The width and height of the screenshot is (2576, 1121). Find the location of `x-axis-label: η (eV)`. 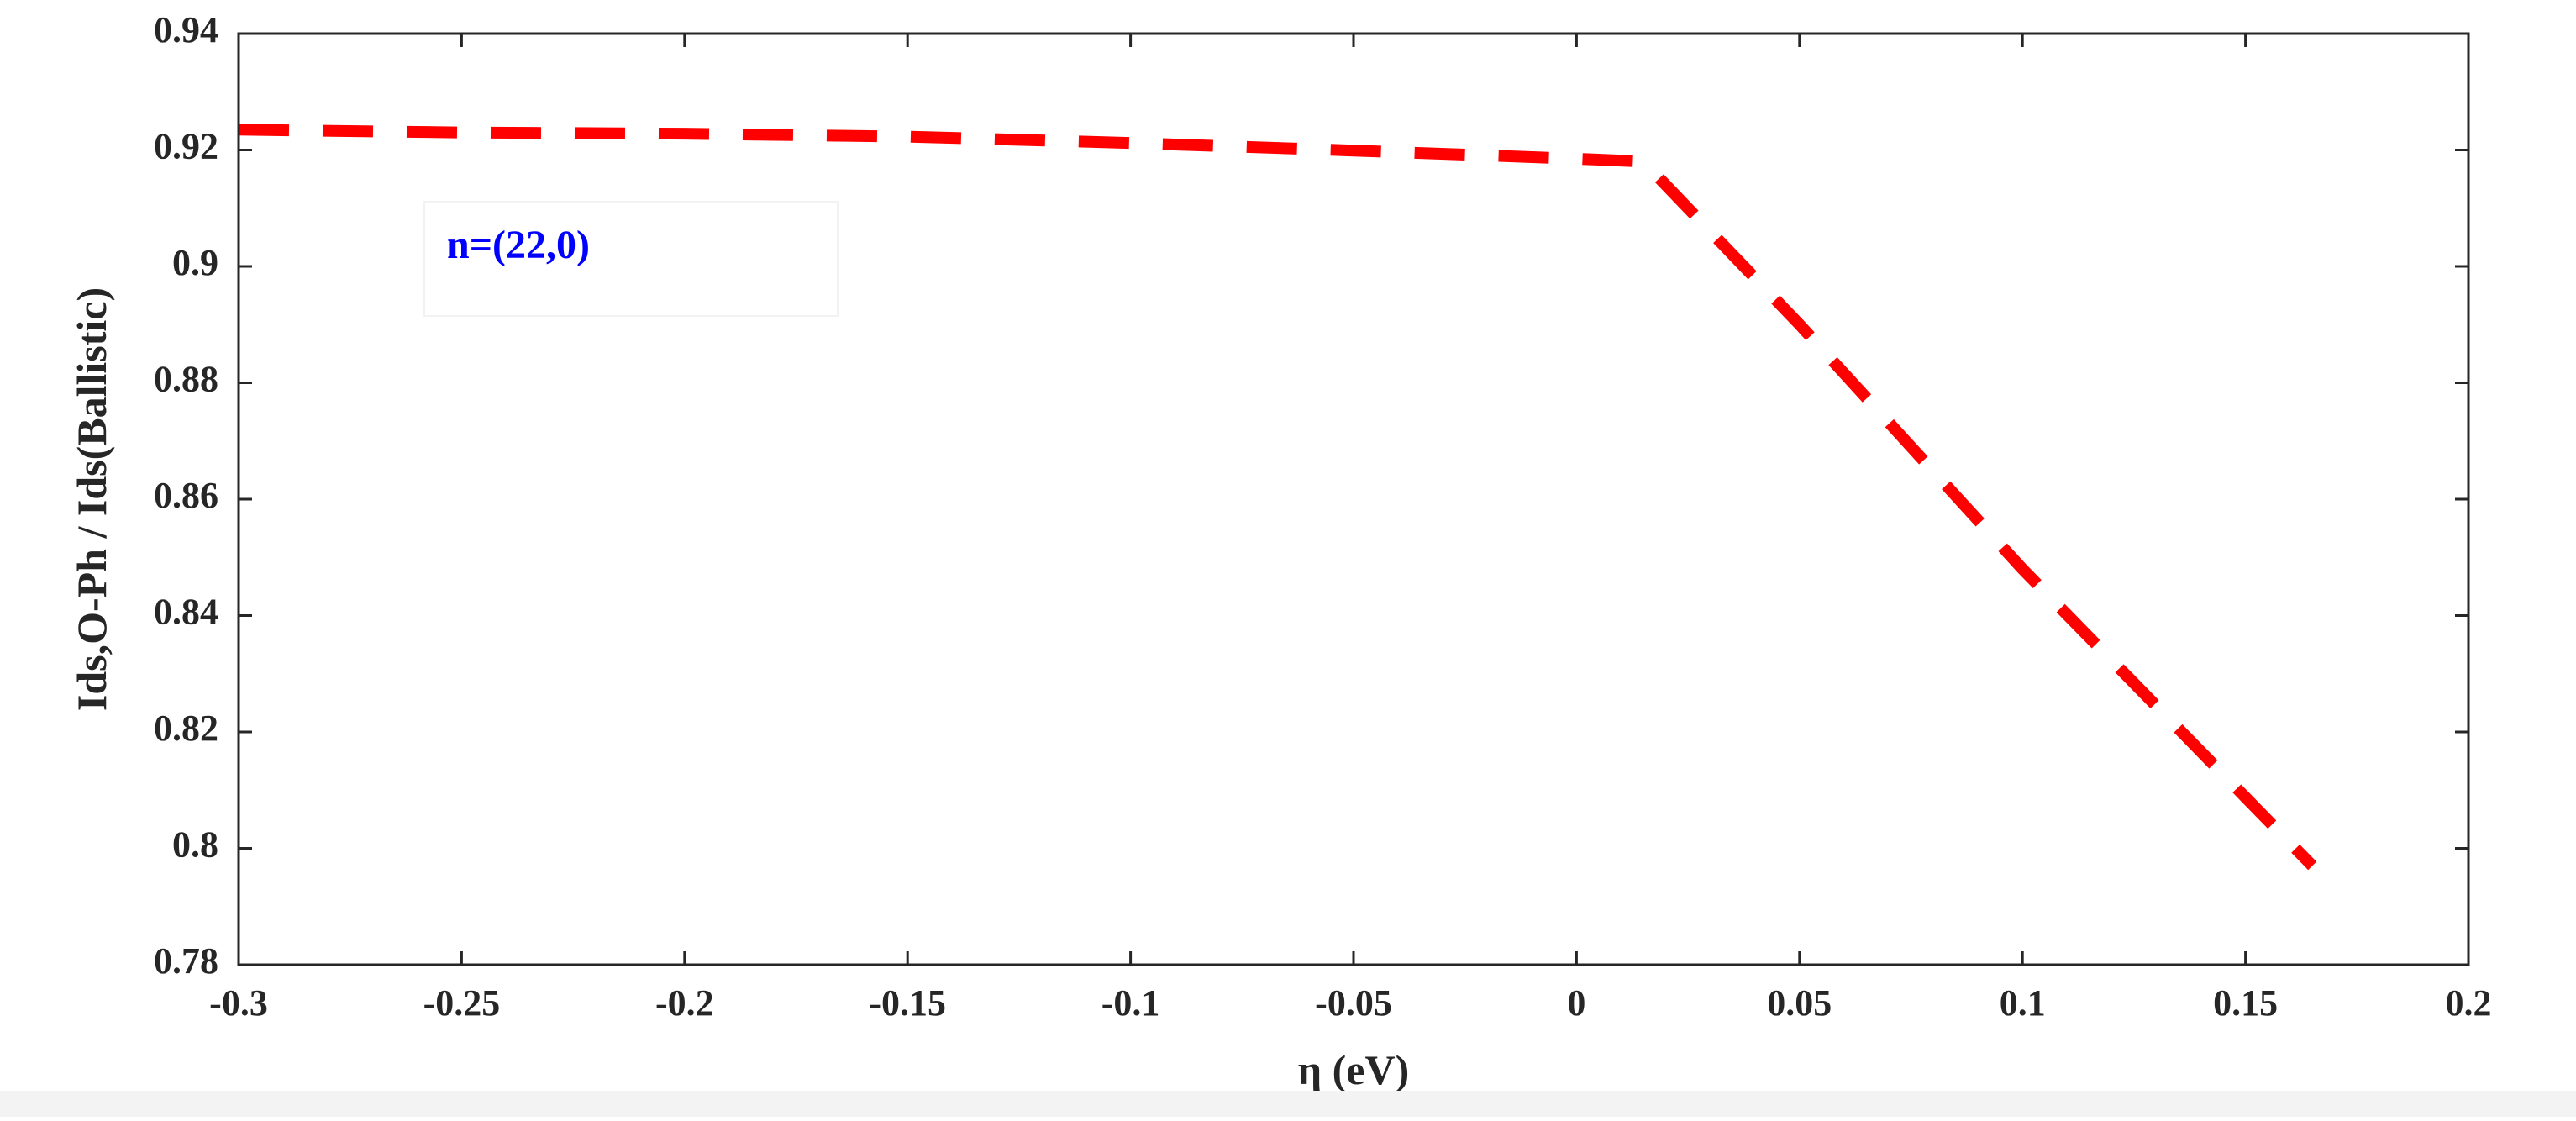

x-axis-label: η (eV) is located at coordinates (1354, 1069).